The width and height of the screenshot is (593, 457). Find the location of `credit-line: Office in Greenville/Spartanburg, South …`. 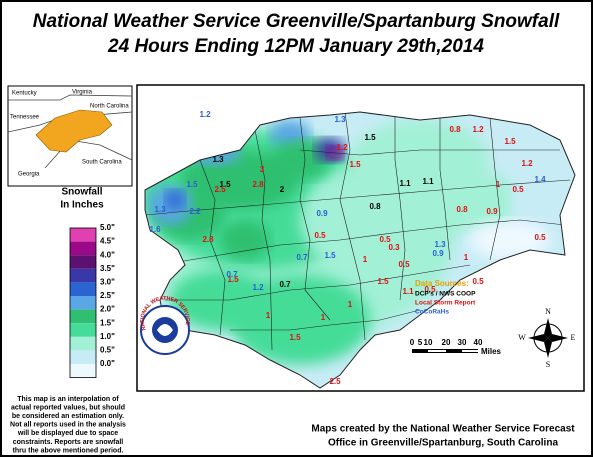

credit-line: Office in Greenville/Spartanburg, South … is located at coordinates (443, 443).